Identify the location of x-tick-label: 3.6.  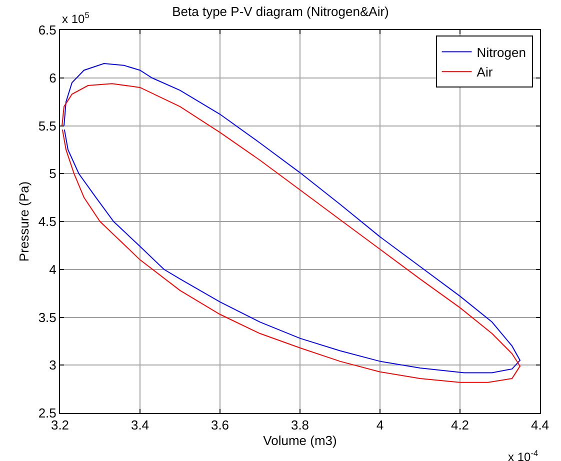
(220, 425).